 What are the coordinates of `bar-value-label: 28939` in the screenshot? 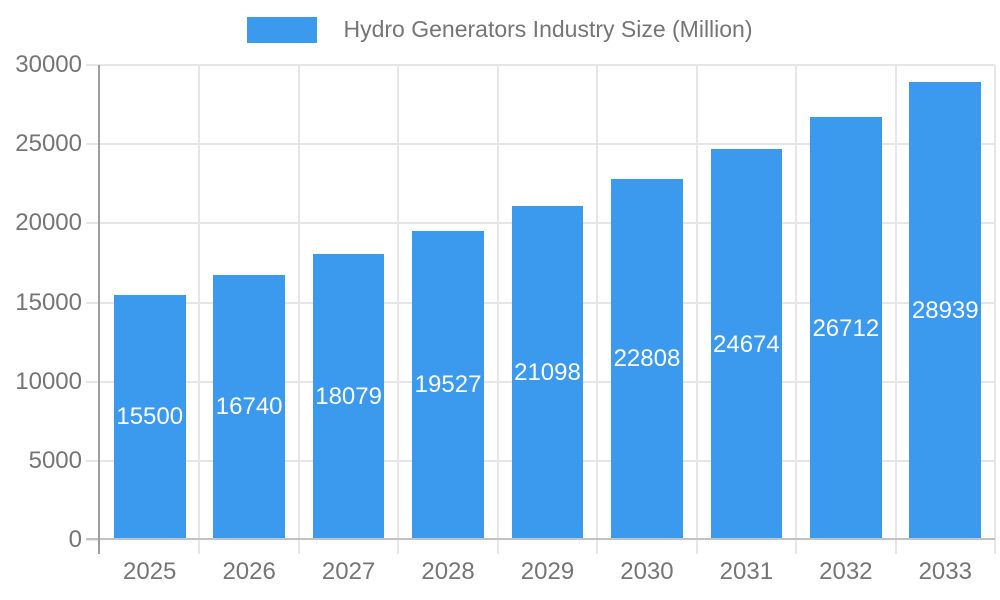 It's located at (945, 310).